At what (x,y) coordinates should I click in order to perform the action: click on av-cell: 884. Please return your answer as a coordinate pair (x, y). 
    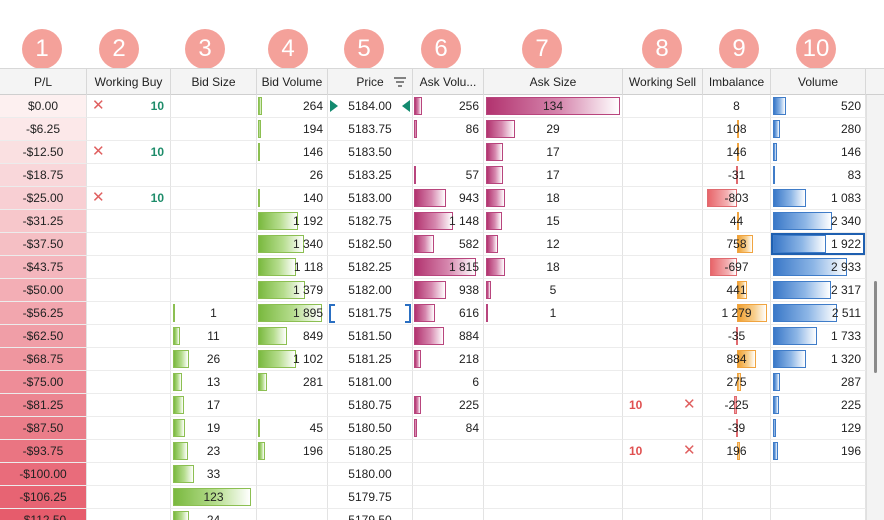
    Looking at the image, I should click on (448, 336).